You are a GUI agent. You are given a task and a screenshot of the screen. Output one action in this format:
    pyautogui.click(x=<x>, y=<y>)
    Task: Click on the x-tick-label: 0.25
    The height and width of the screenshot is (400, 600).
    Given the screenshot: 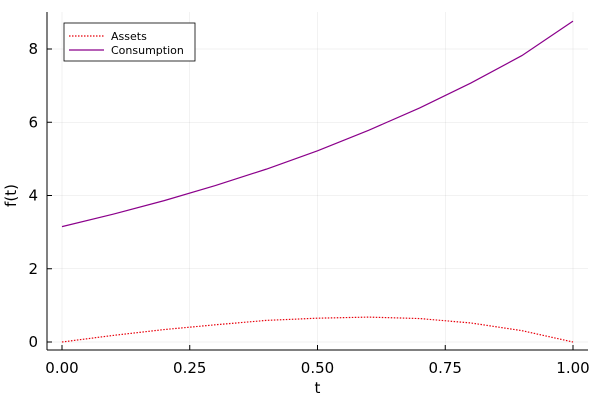 What is the action you would take?
    pyautogui.click(x=189, y=368)
    